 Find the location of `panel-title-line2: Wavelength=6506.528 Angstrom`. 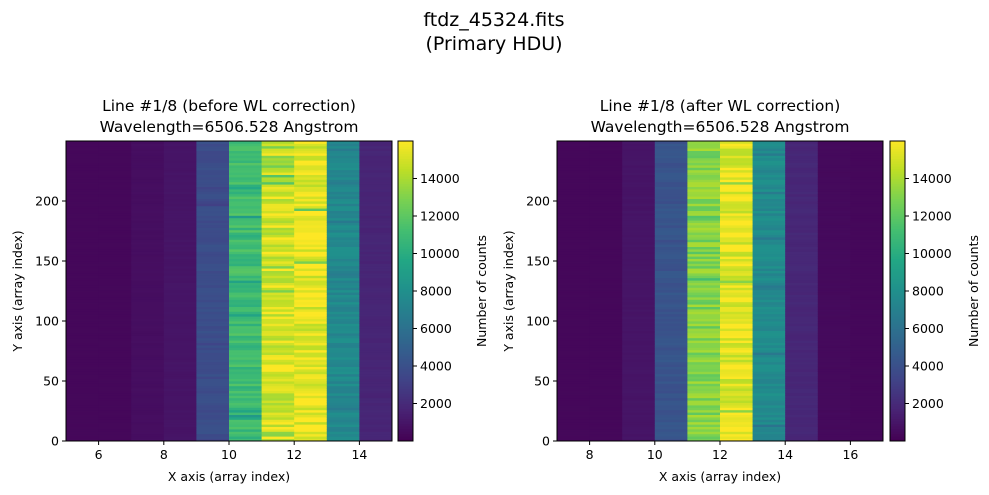

panel-title-line2: Wavelength=6506.528 Angstrom is located at coordinates (720, 127).